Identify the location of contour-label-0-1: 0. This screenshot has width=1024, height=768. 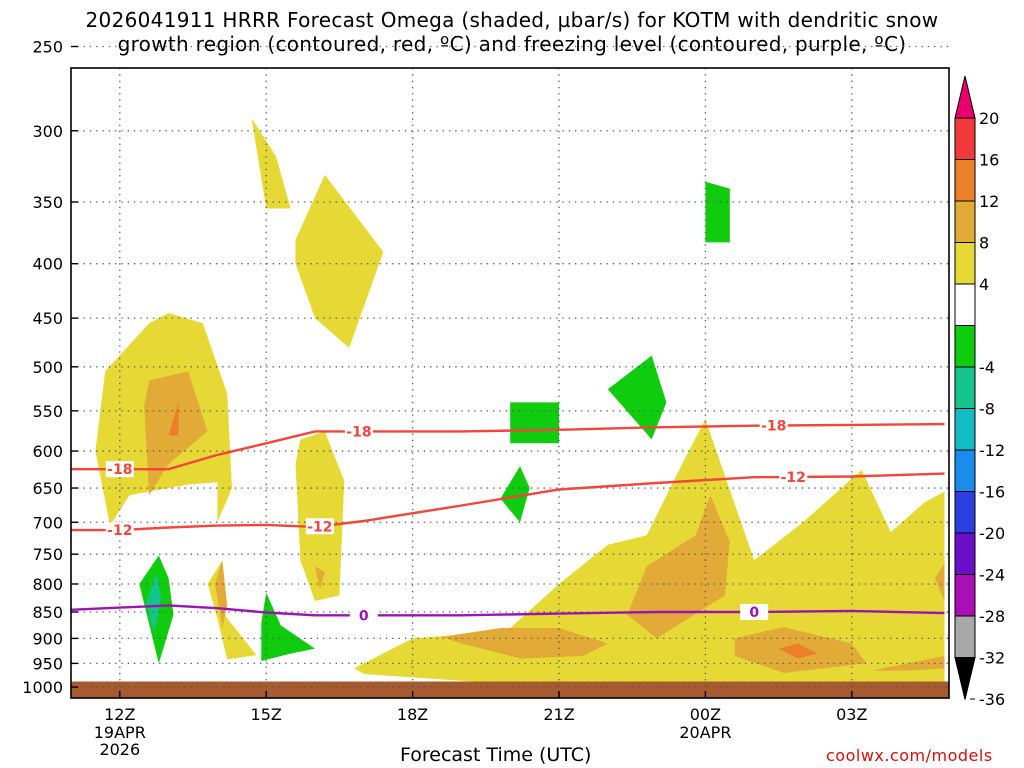
(754, 613).